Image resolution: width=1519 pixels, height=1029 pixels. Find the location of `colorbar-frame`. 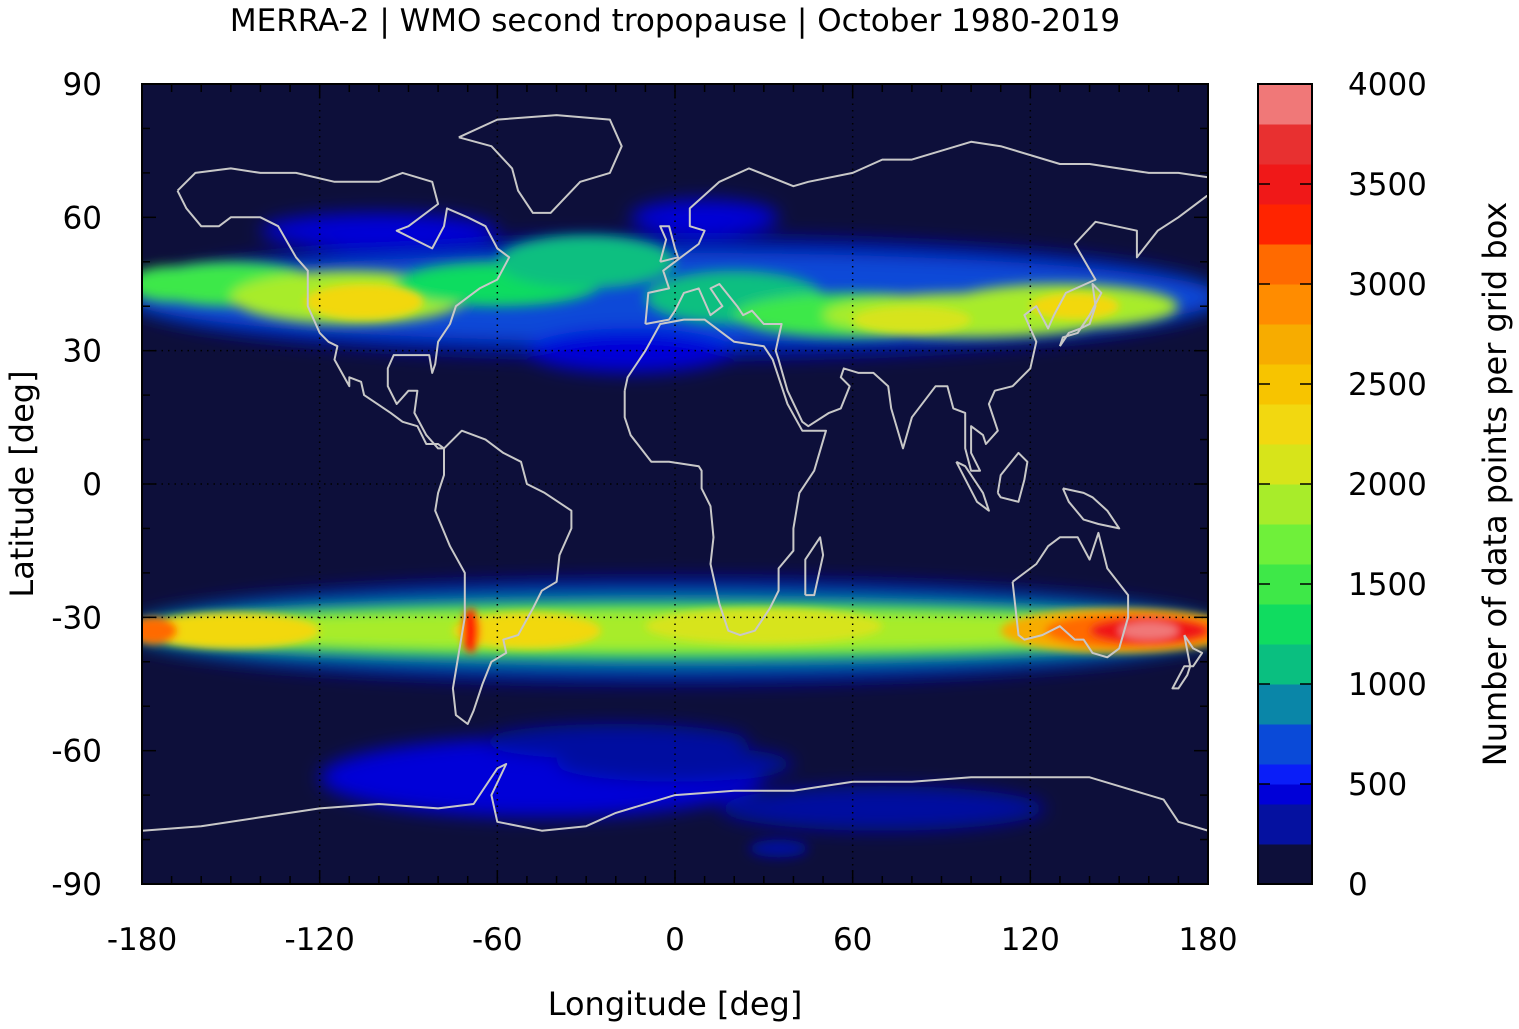

colorbar-frame is located at coordinates (1285, 484).